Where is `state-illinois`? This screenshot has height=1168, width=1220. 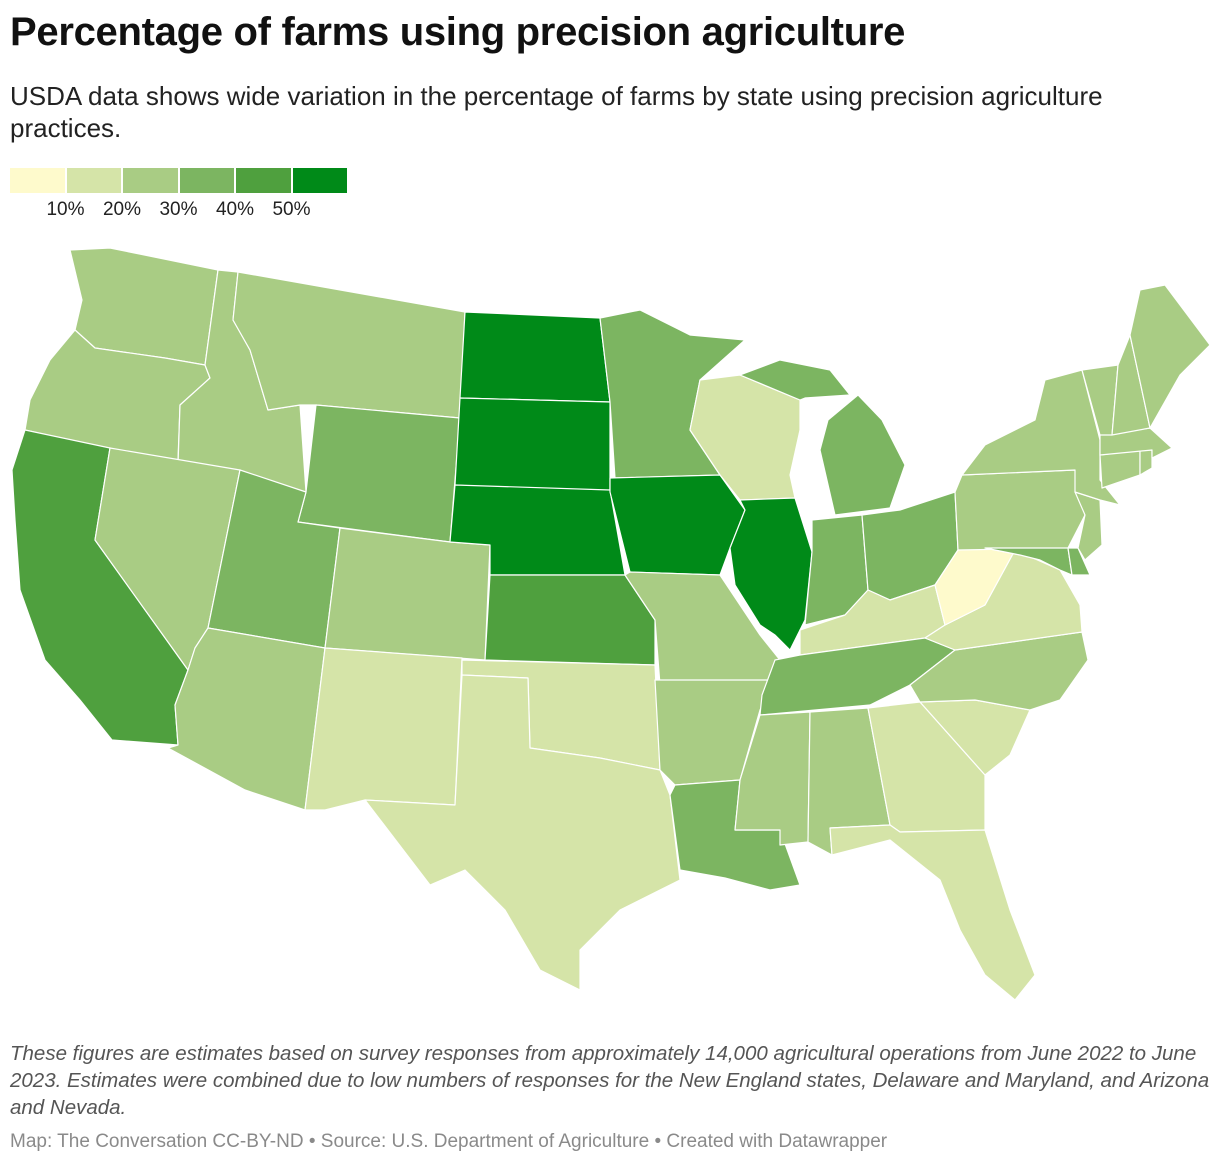
state-illinois is located at coordinates (771, 574).